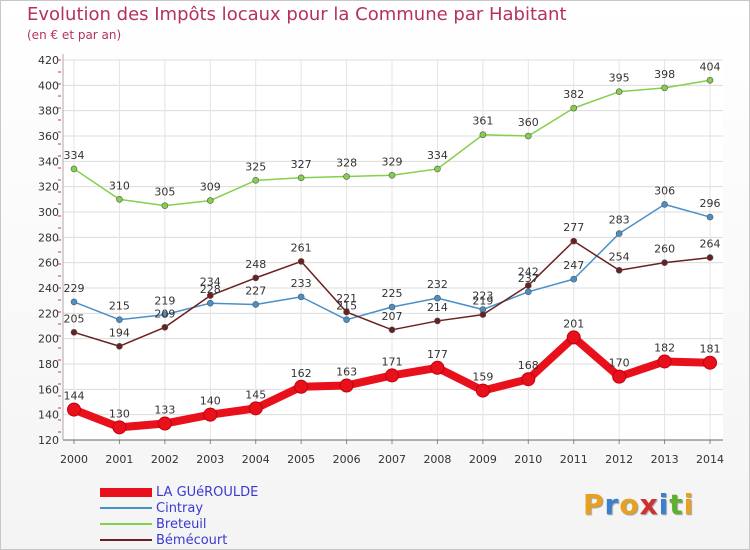 The height and width of the screenshot is (550, 750). Describe the element at coordinates (392, 361) in the screenshot. I see `data-label: 171` at that location.